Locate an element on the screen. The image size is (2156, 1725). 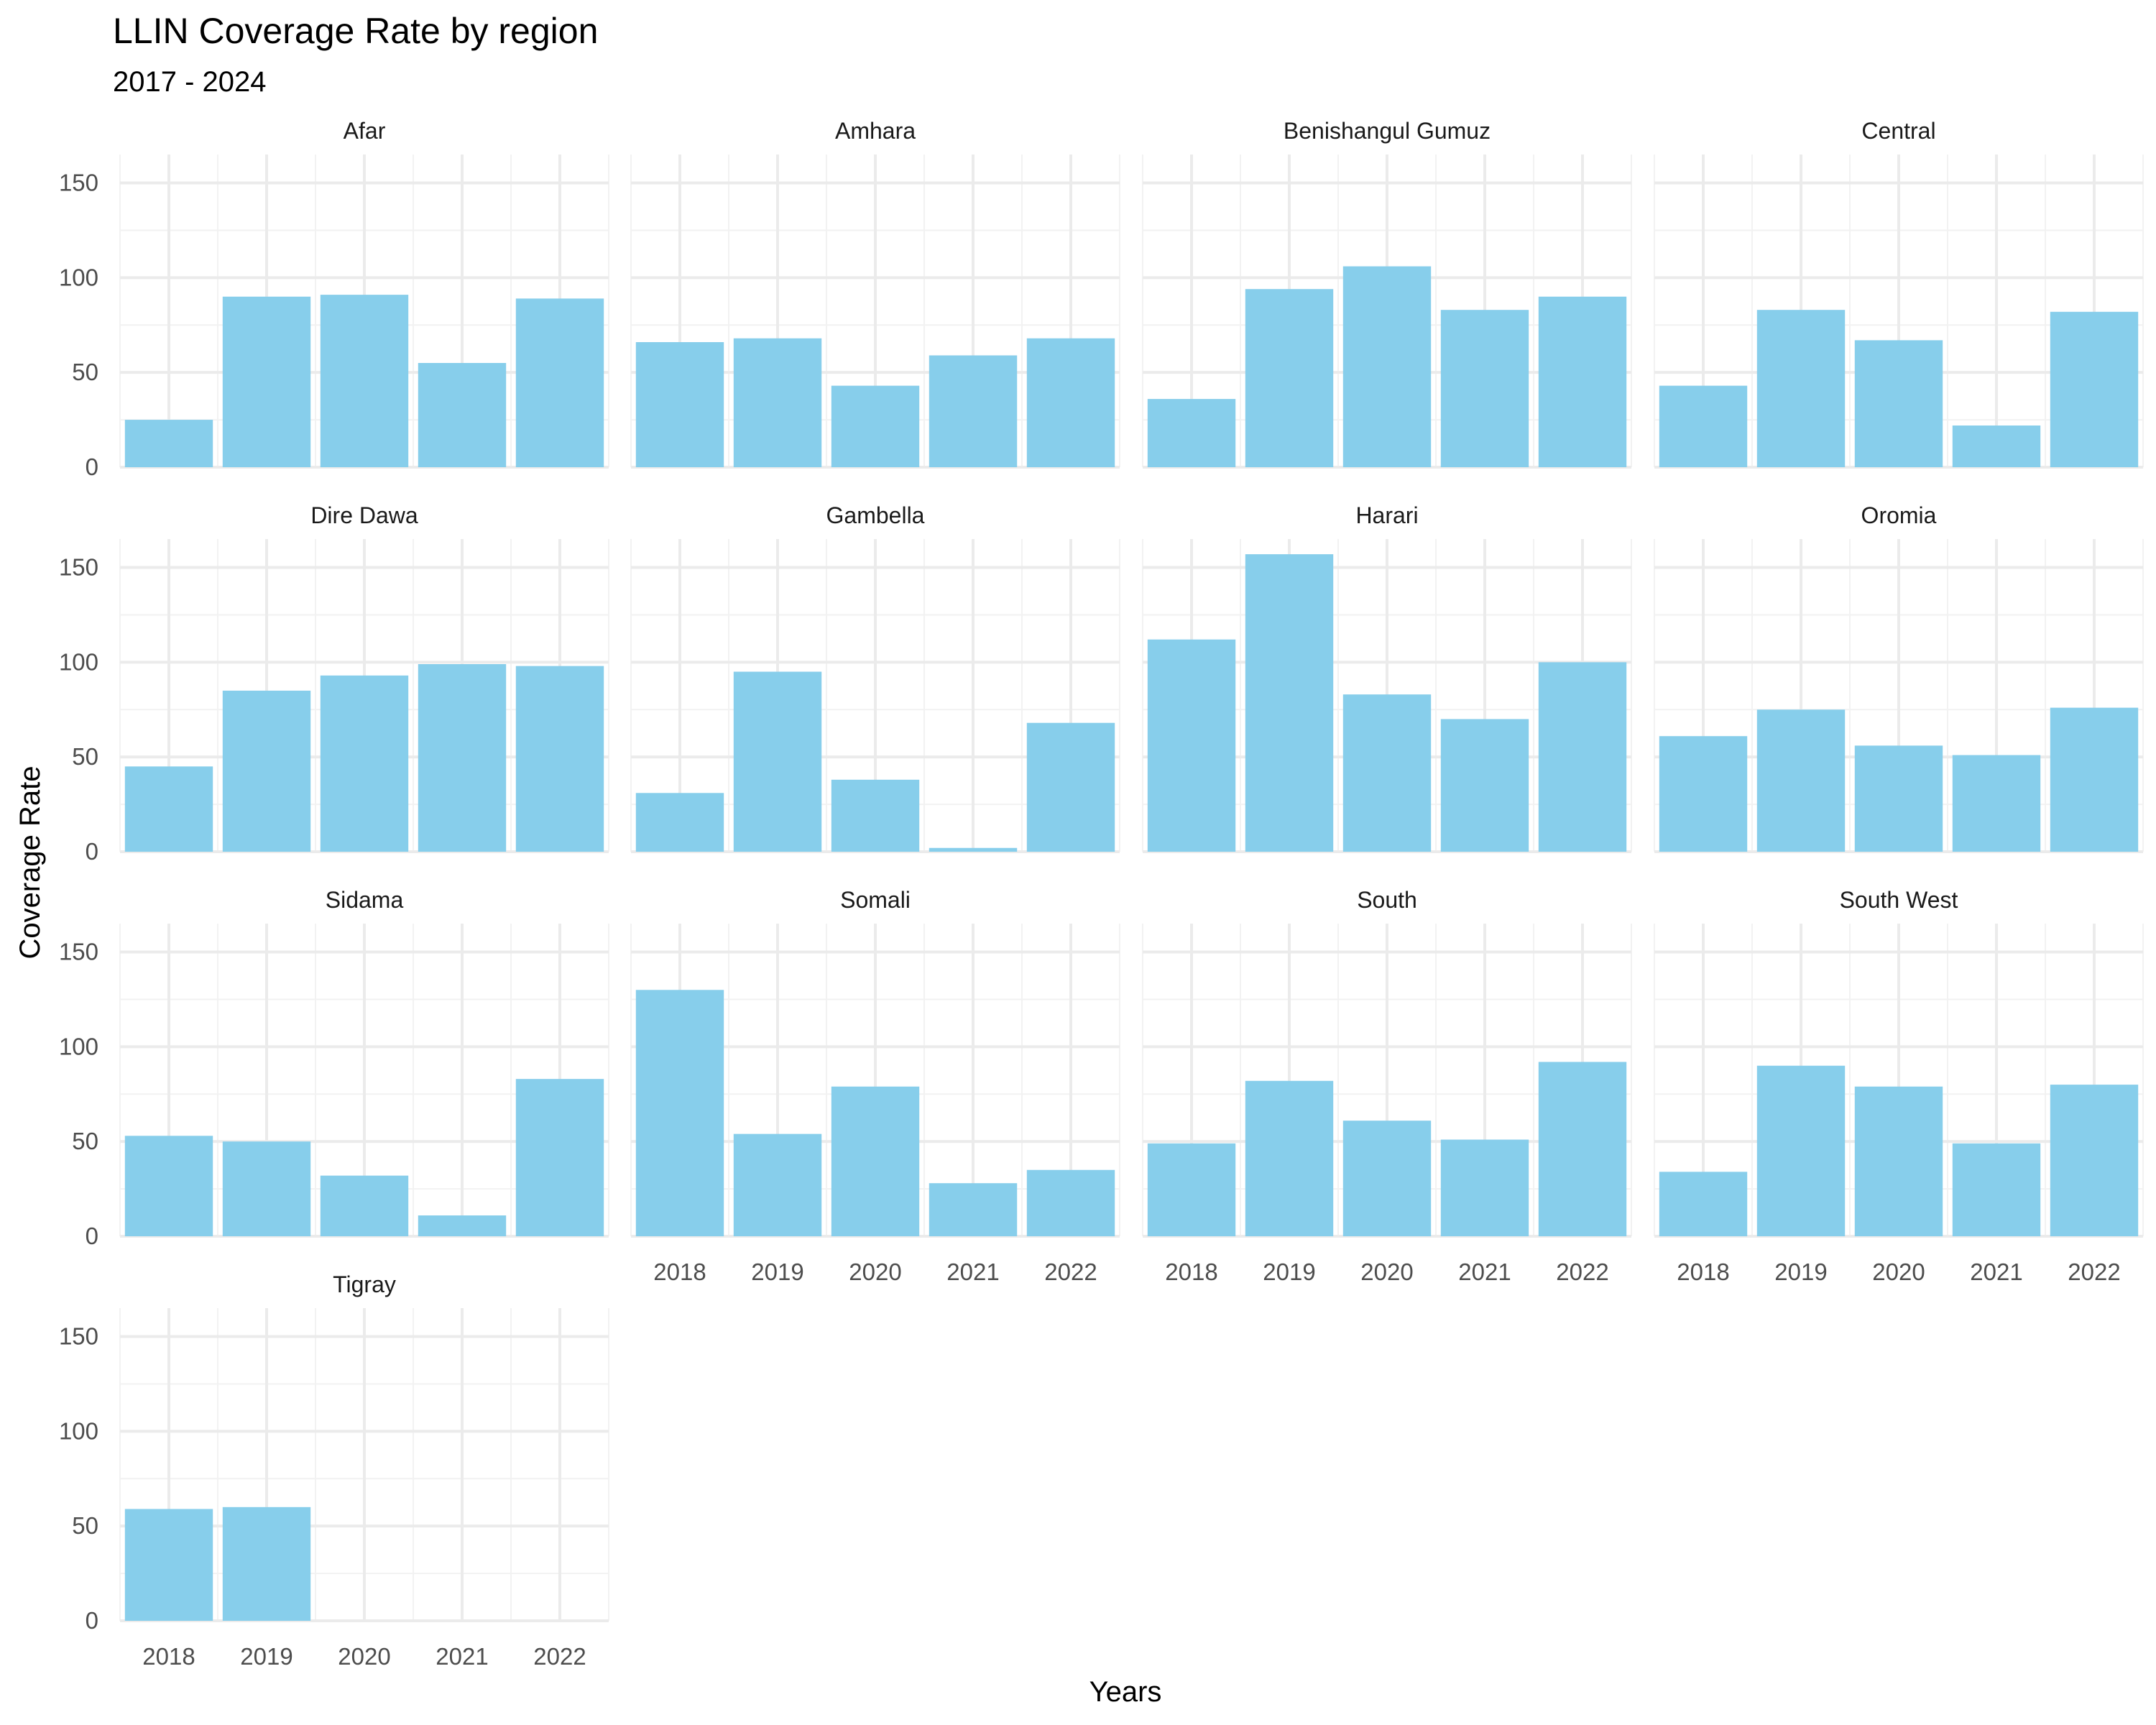
bar-dire-dawa-2022 is located at coordinates (560, 759).